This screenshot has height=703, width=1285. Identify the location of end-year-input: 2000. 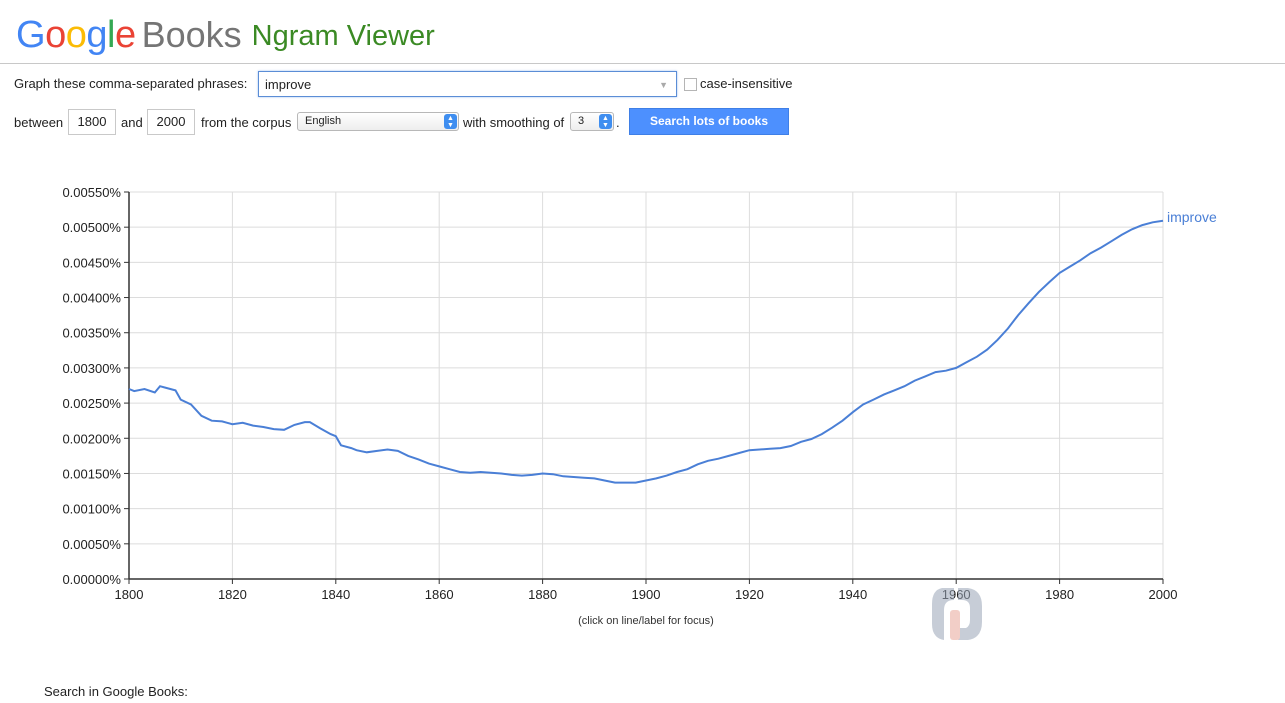
(171, 122).